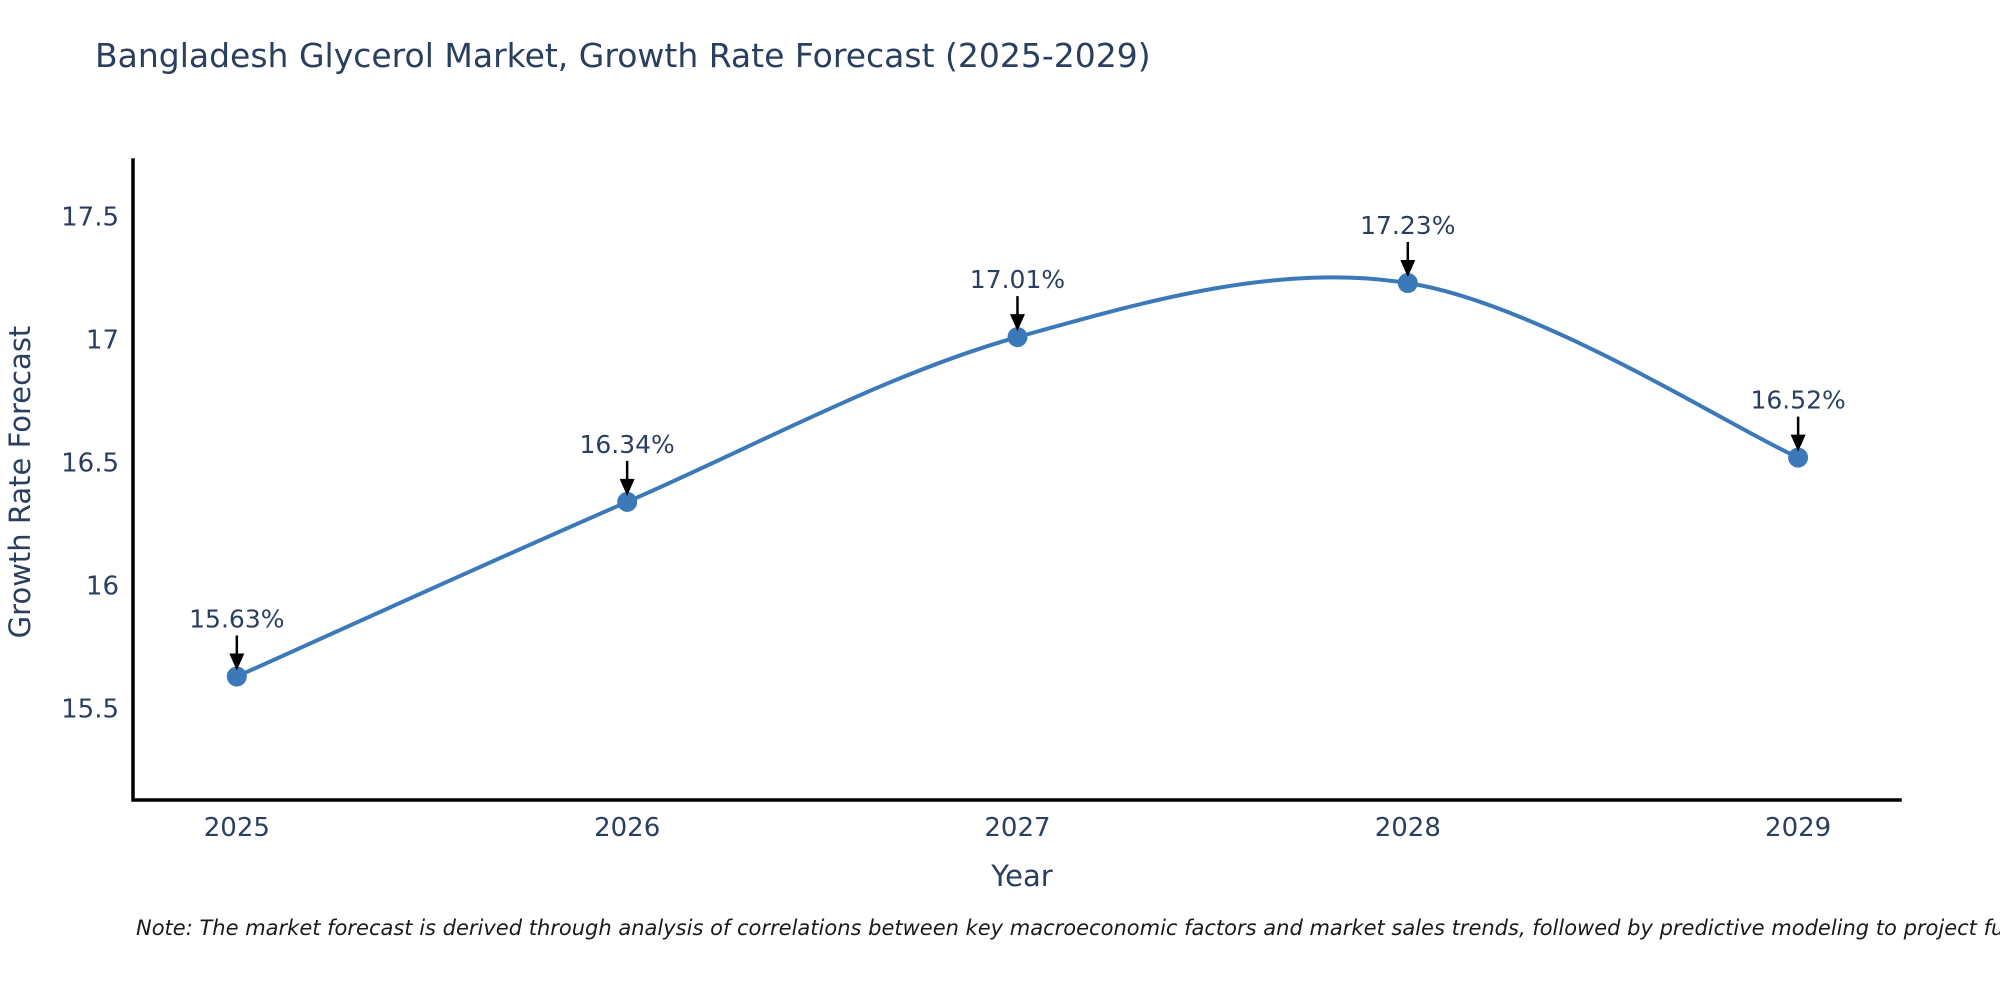 This screenshot has width=2000, height=1000. Describe the element at coordinates (90, 710) in the screenshot. I see `y-tick-label: 15.5` at that location.